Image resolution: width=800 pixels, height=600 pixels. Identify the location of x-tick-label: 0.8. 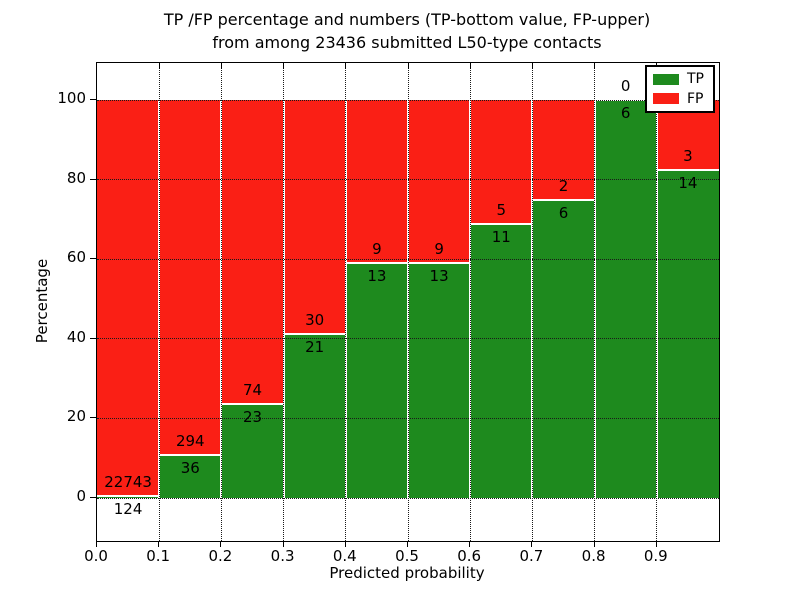
(593, 556).